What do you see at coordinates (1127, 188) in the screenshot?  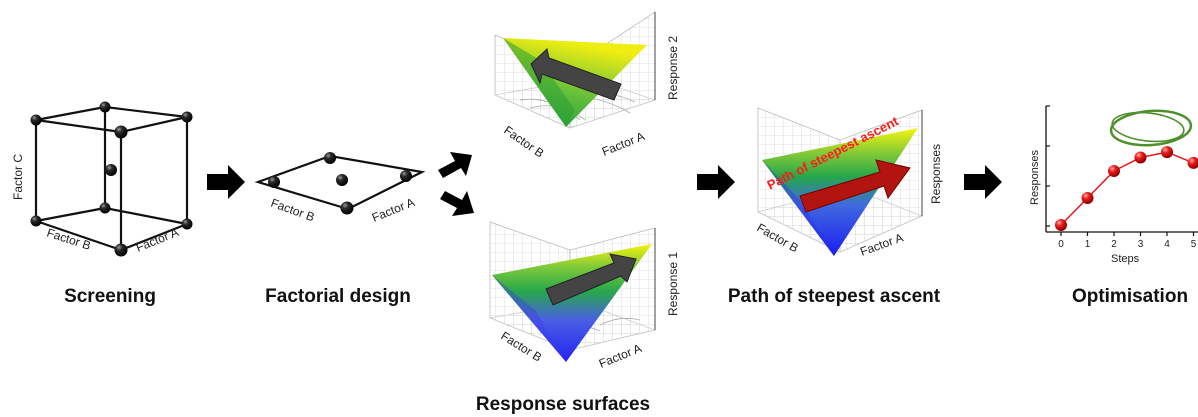 I see `optimisation-line` at bounding box center [1127, 188].